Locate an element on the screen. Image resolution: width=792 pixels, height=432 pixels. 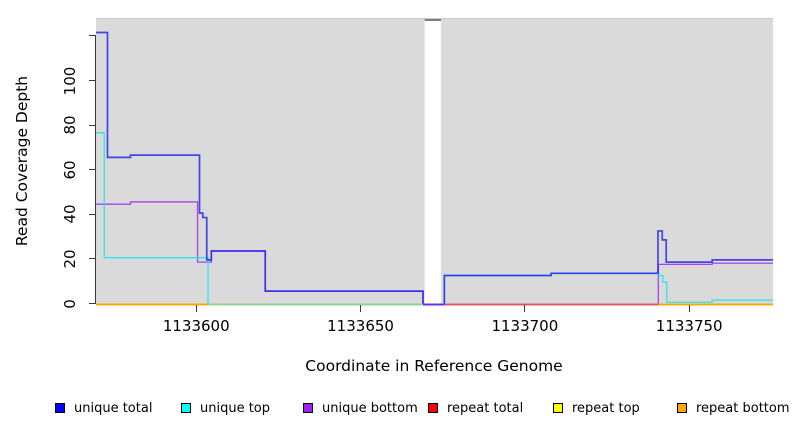
legend-swatch-unique-top is located at coordinates (186, 408).